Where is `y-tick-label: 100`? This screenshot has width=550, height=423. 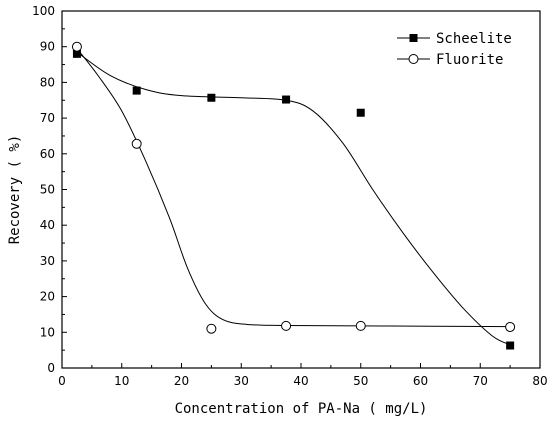 y-tick-label: 100 is located at coordinates (43, 11).